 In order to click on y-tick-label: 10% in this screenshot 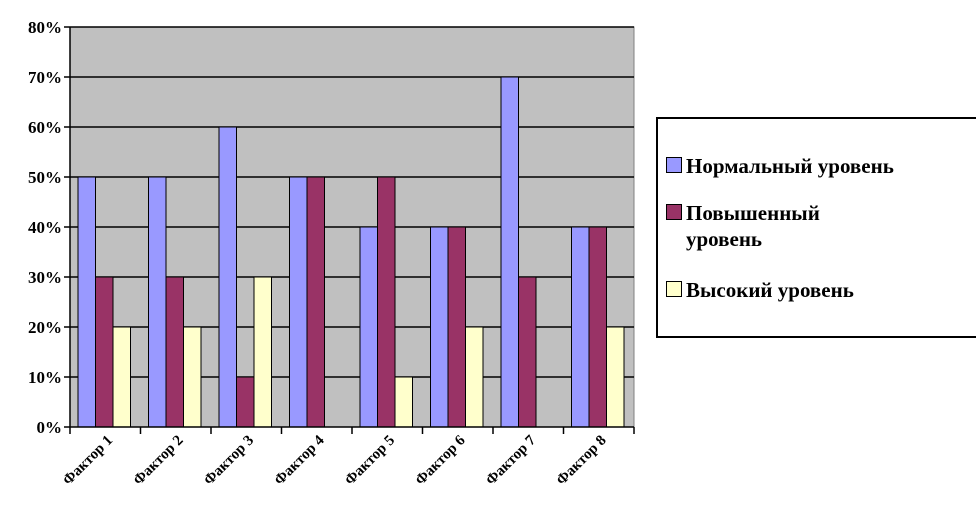, I will do `click(45, 377)`.